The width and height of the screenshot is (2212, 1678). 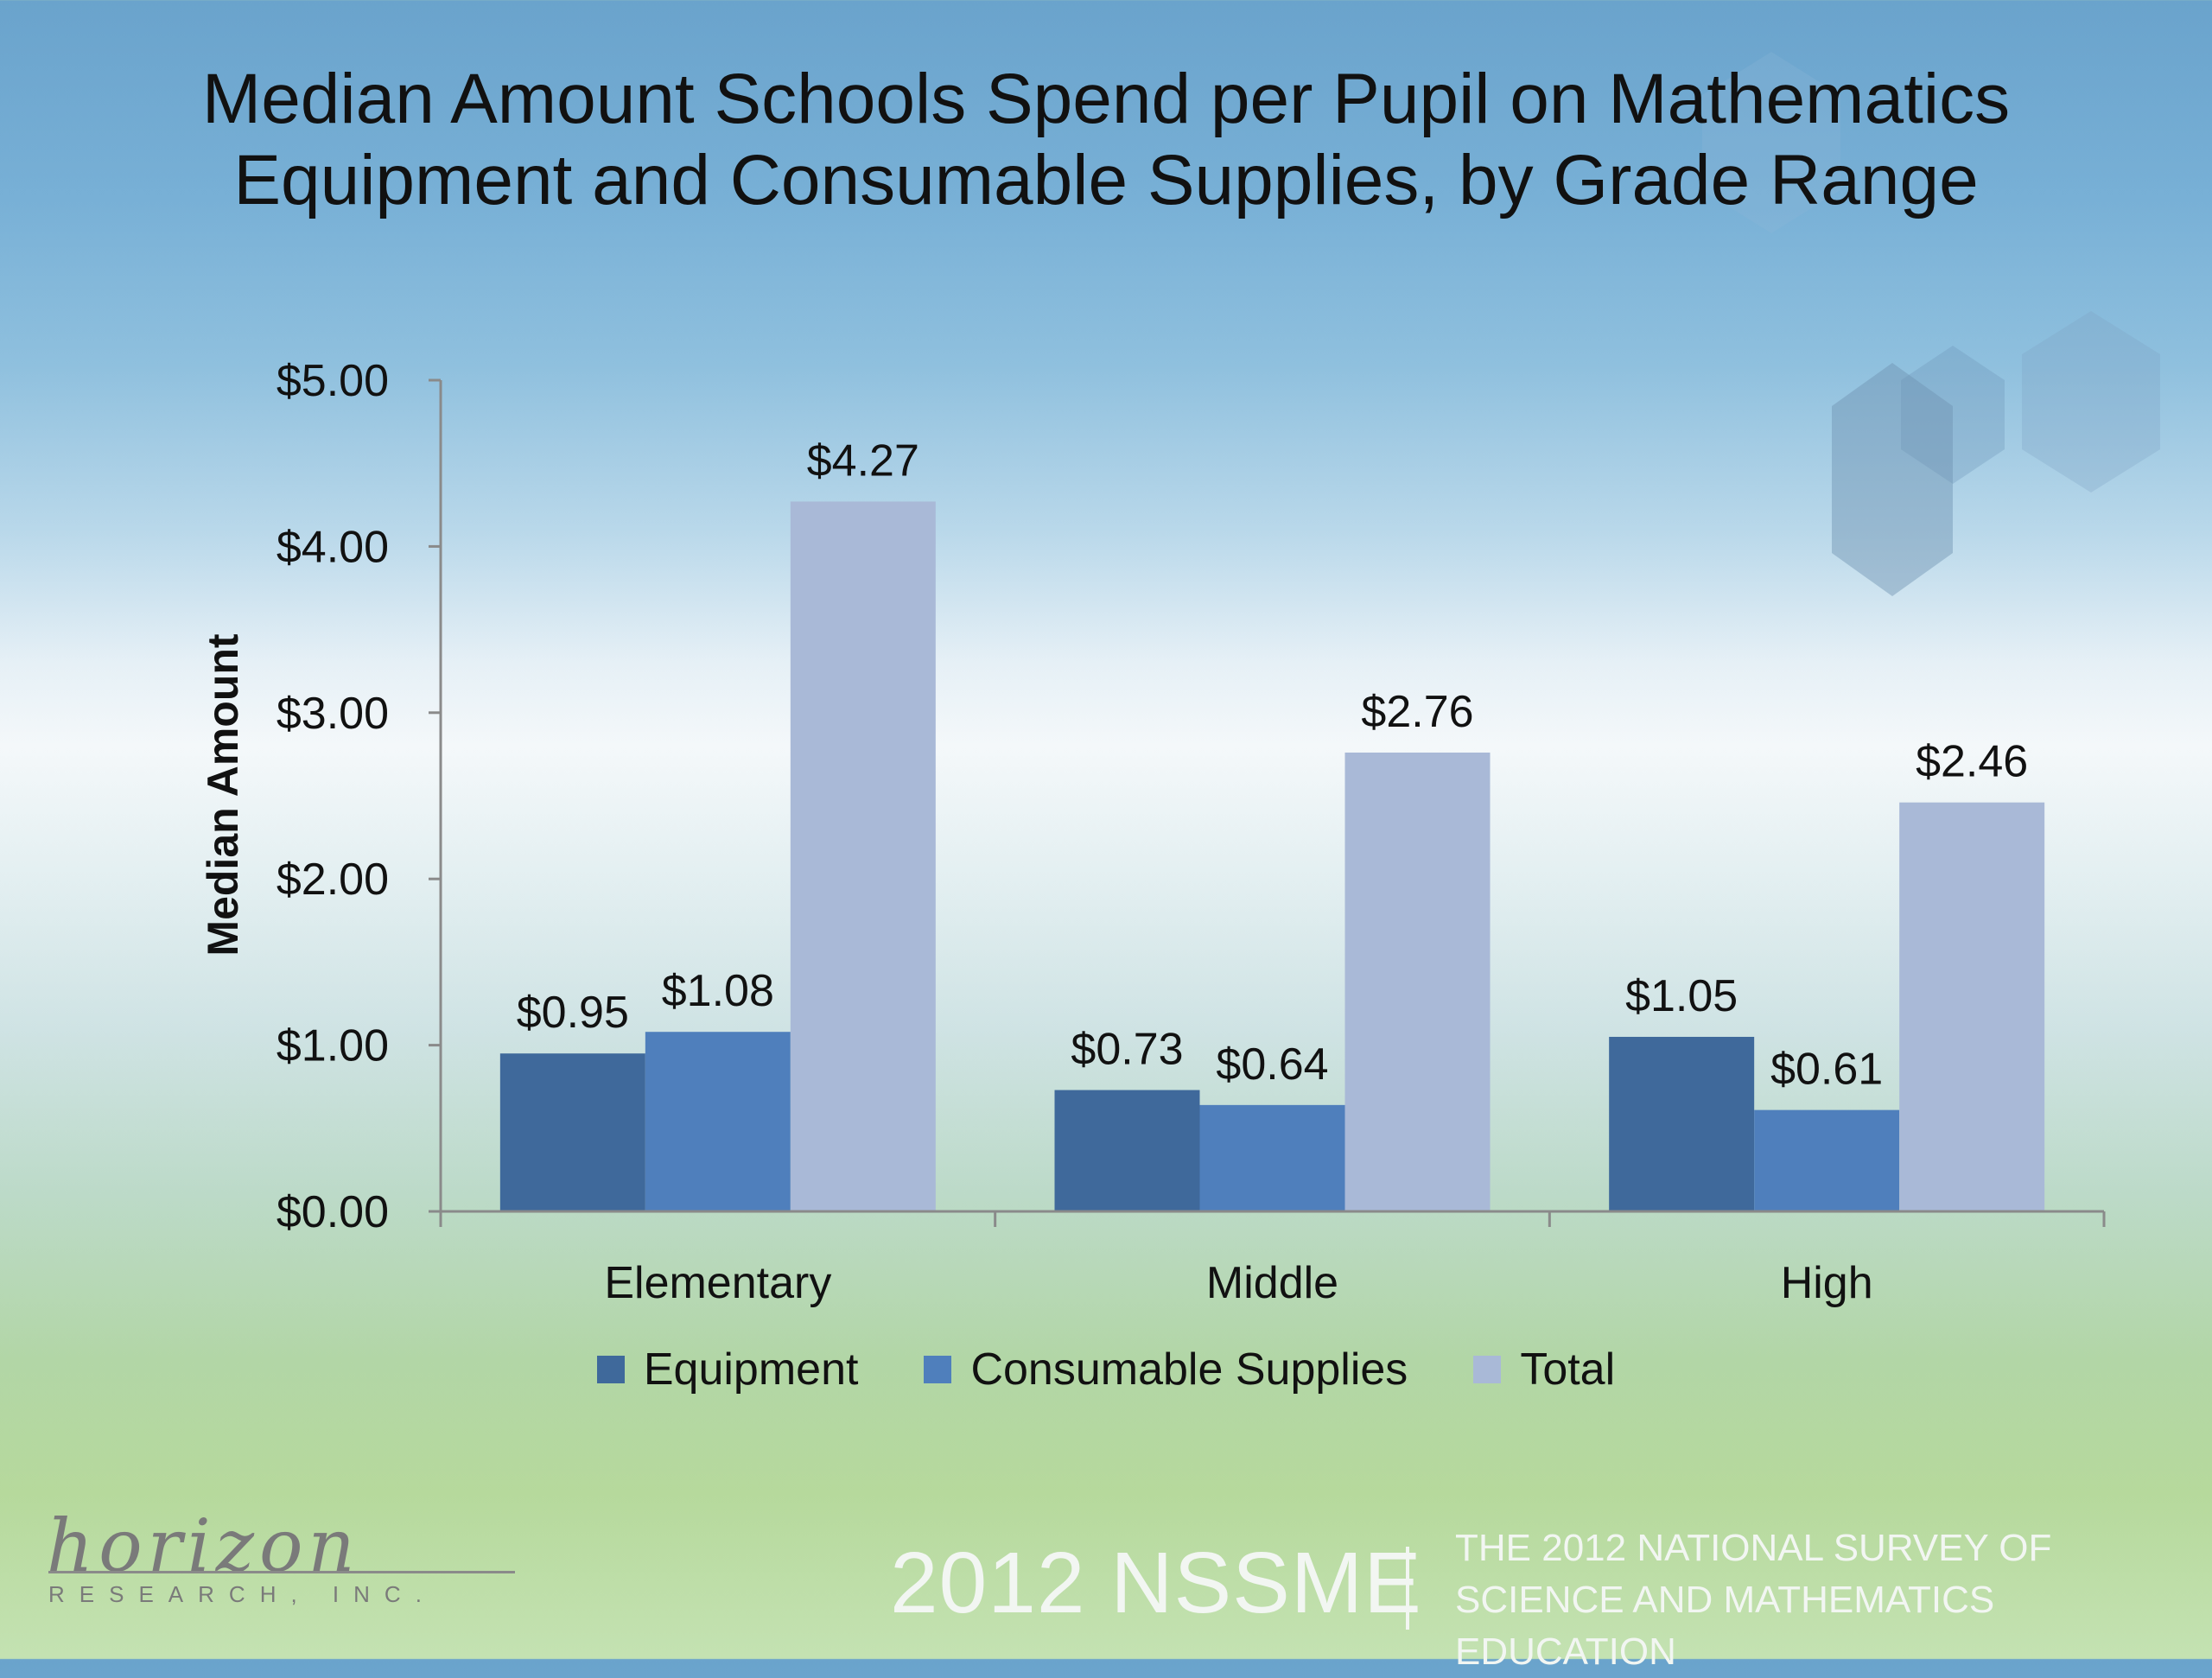 I want to click on category-labels: Elementary Middle High, so click(x=1238, y=1283).